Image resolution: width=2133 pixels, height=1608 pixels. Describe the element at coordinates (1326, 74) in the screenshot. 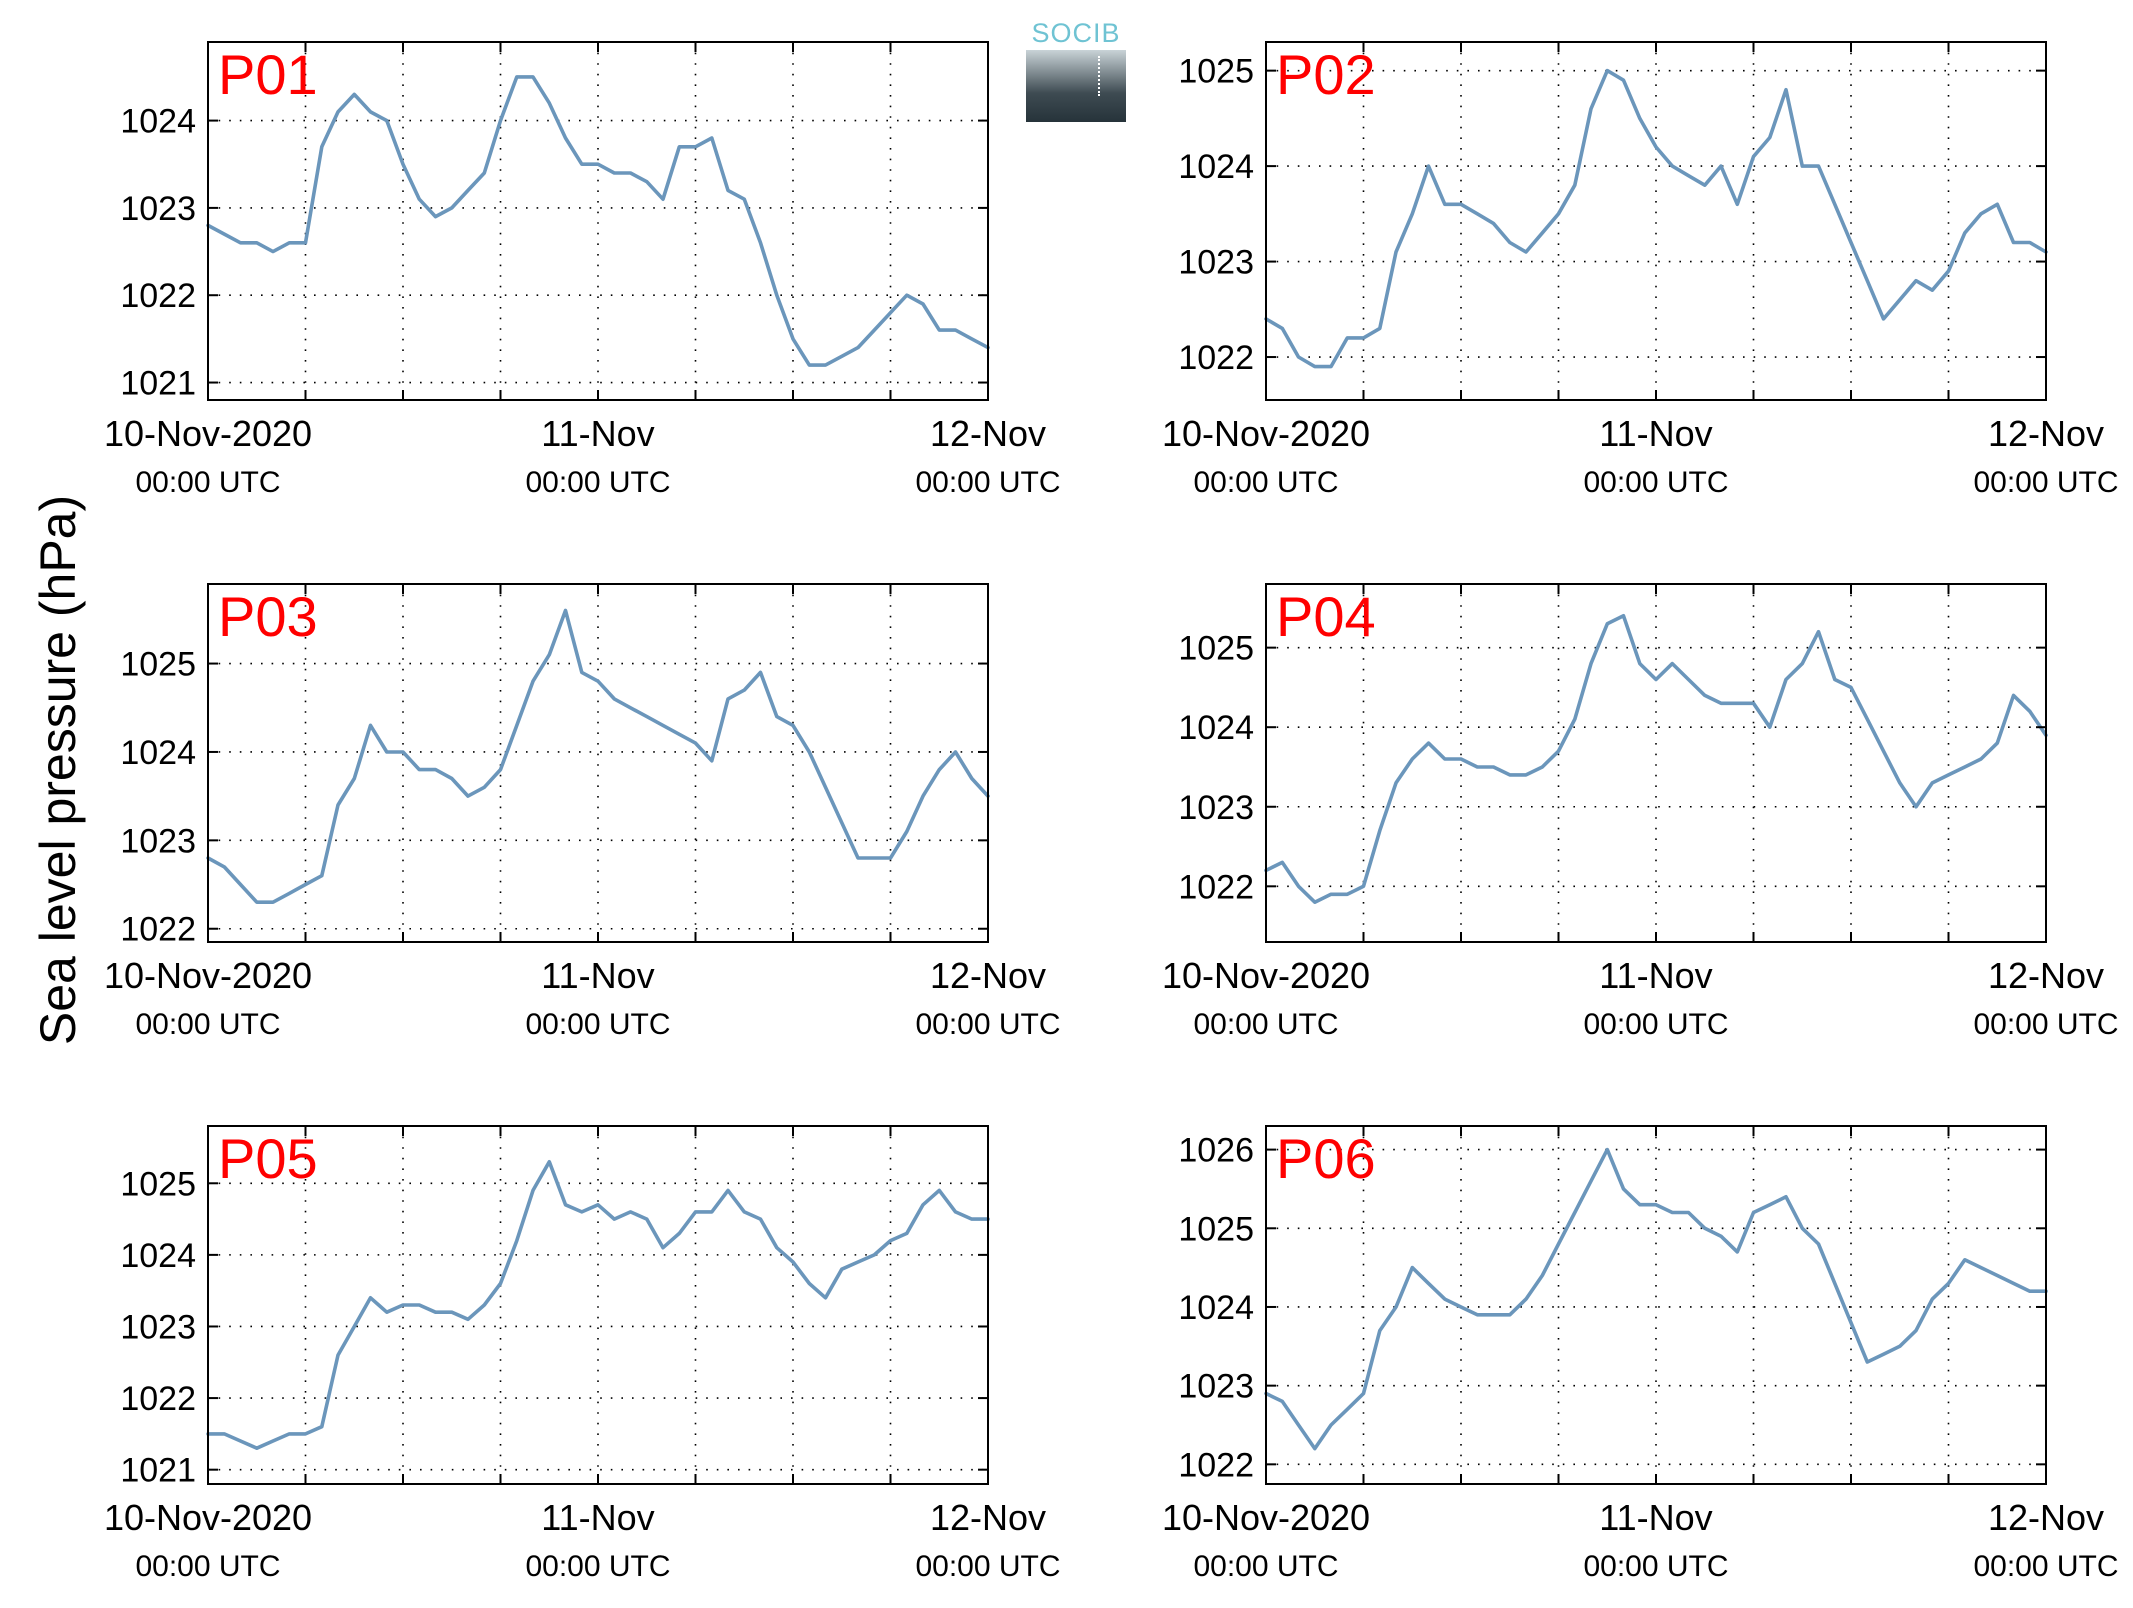

I see `panel-title: P02` at that location.